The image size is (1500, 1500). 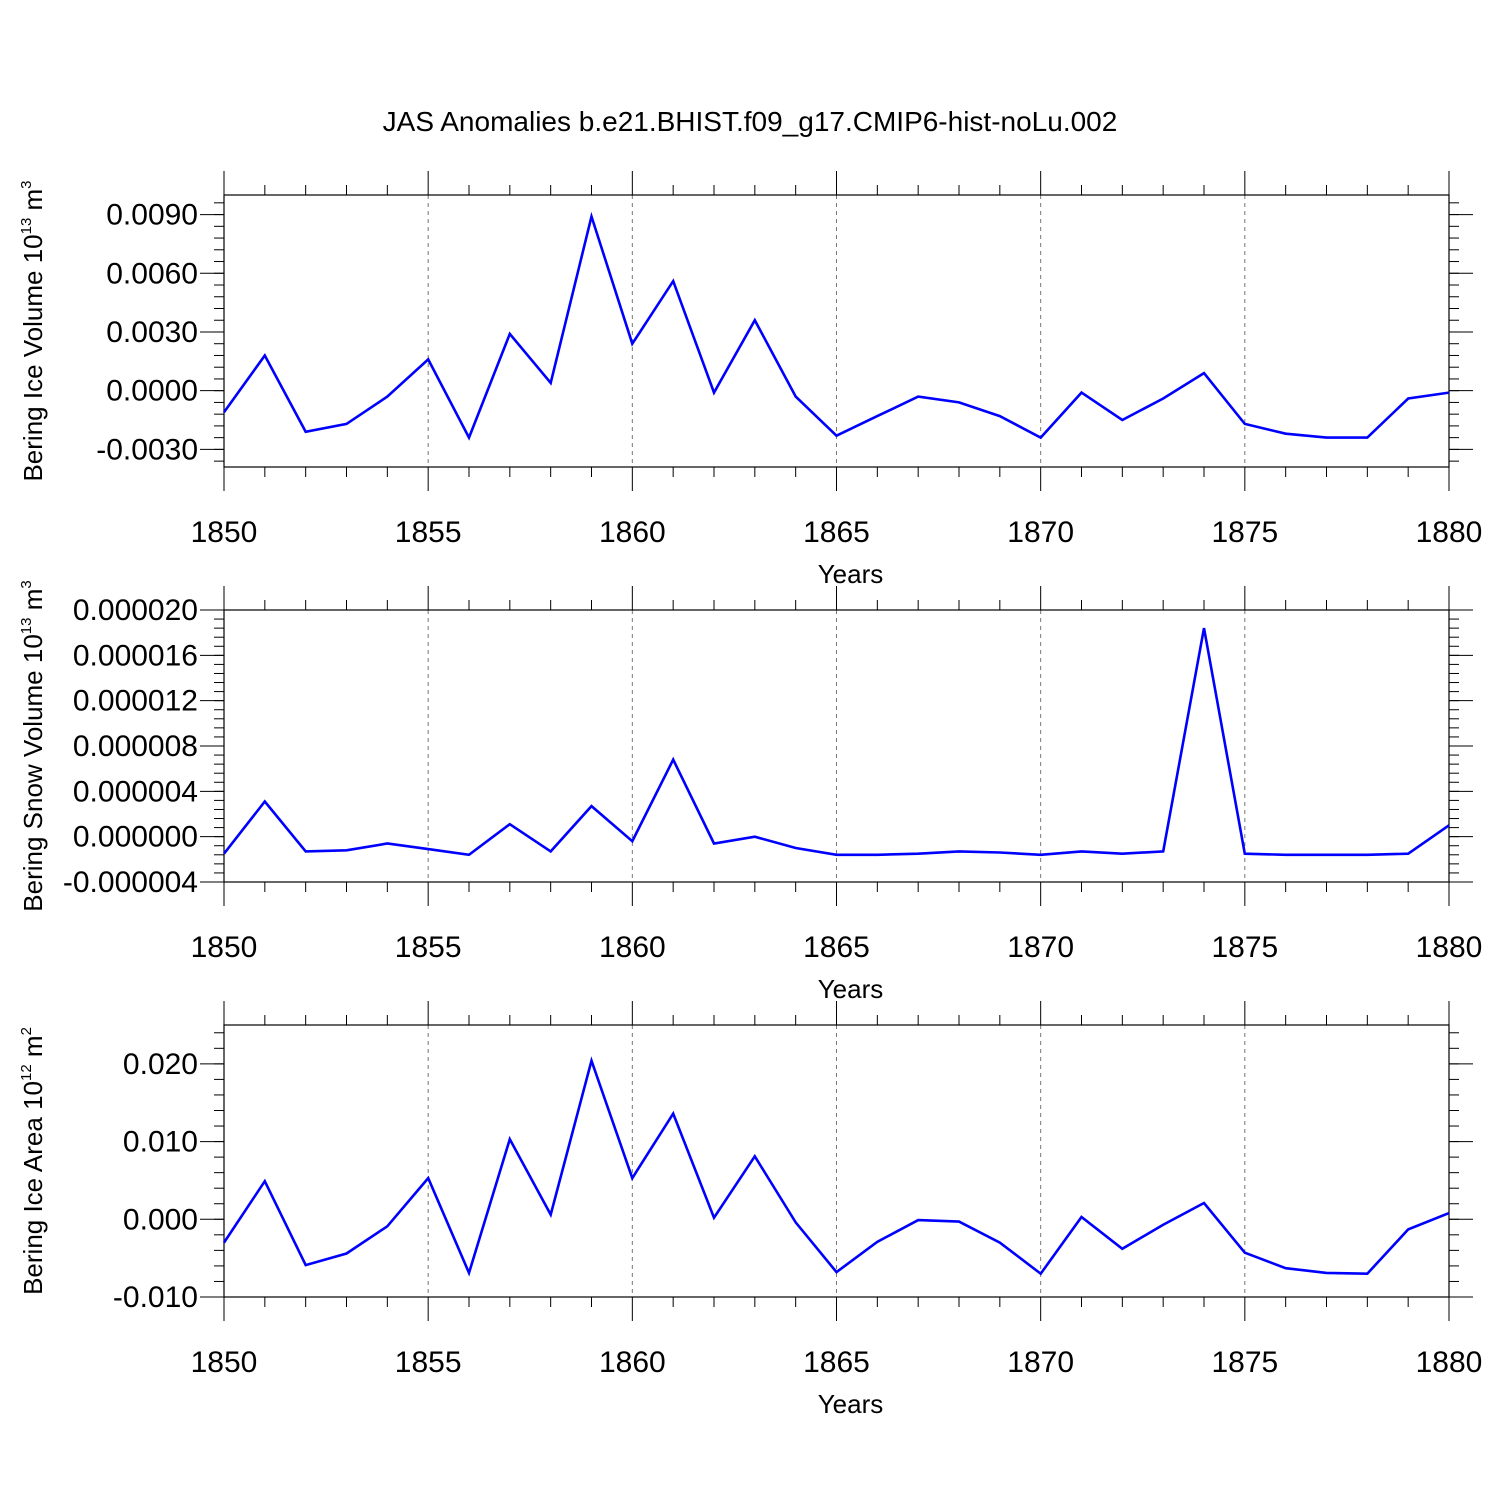 What do you see at coordinates (135, 701) in the screenshot?
I see `y-tick-label: 0.000012` at bounding box center [135, 701].